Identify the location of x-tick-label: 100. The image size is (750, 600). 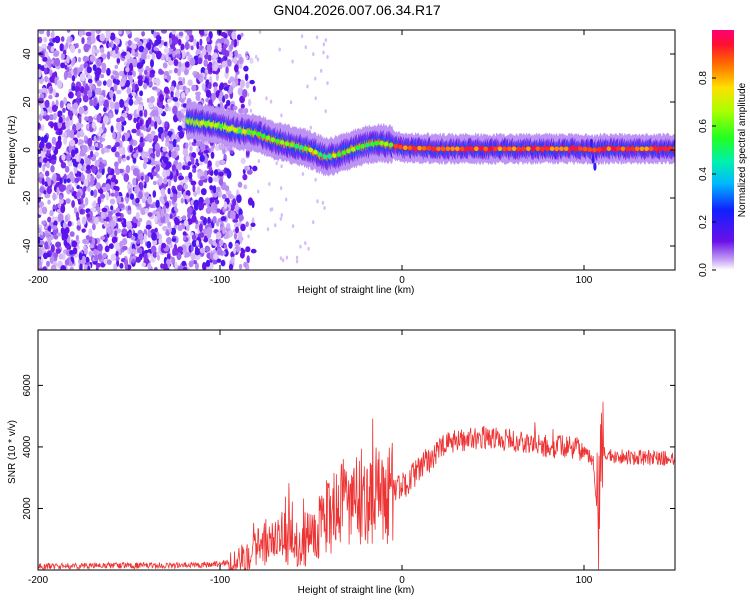
(584, 580).